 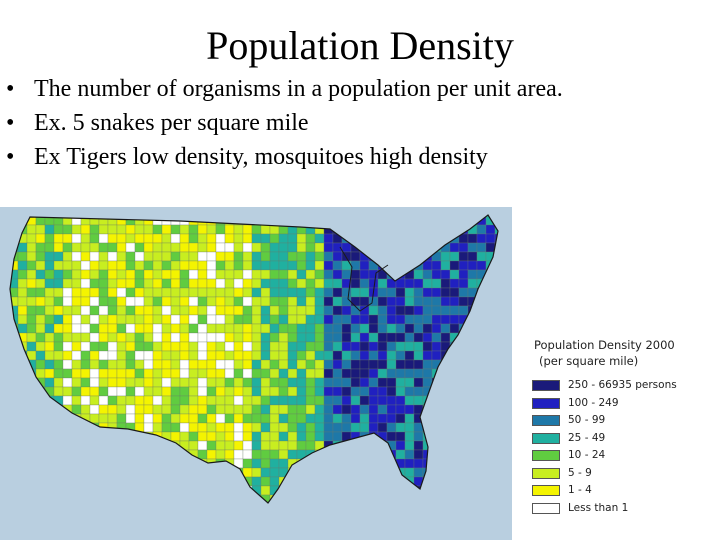 What do you see at coordinates (626, 438) in the screenshot?
I see `legend-item: 25 - 49` at bounding box center [626, 438].